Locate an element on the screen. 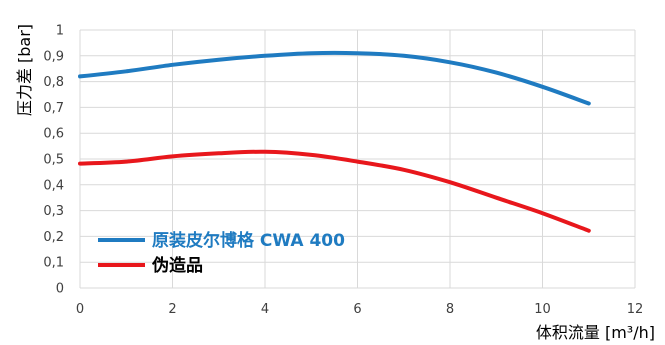 This screenshot has width=665, height=345. x-tick-label: 10 is located at coordinates (542, 309).